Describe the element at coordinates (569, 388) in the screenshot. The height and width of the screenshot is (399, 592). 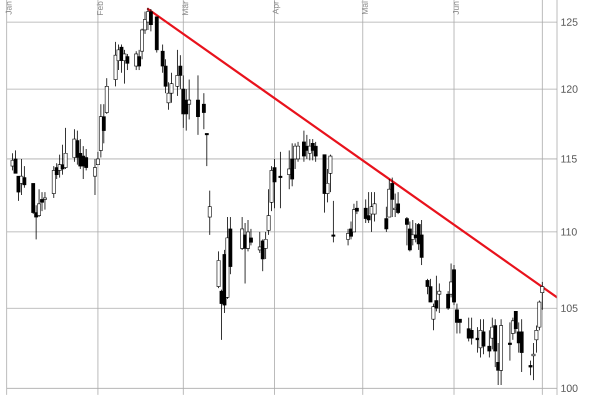
I see `y-tick-label: 100` at that location.